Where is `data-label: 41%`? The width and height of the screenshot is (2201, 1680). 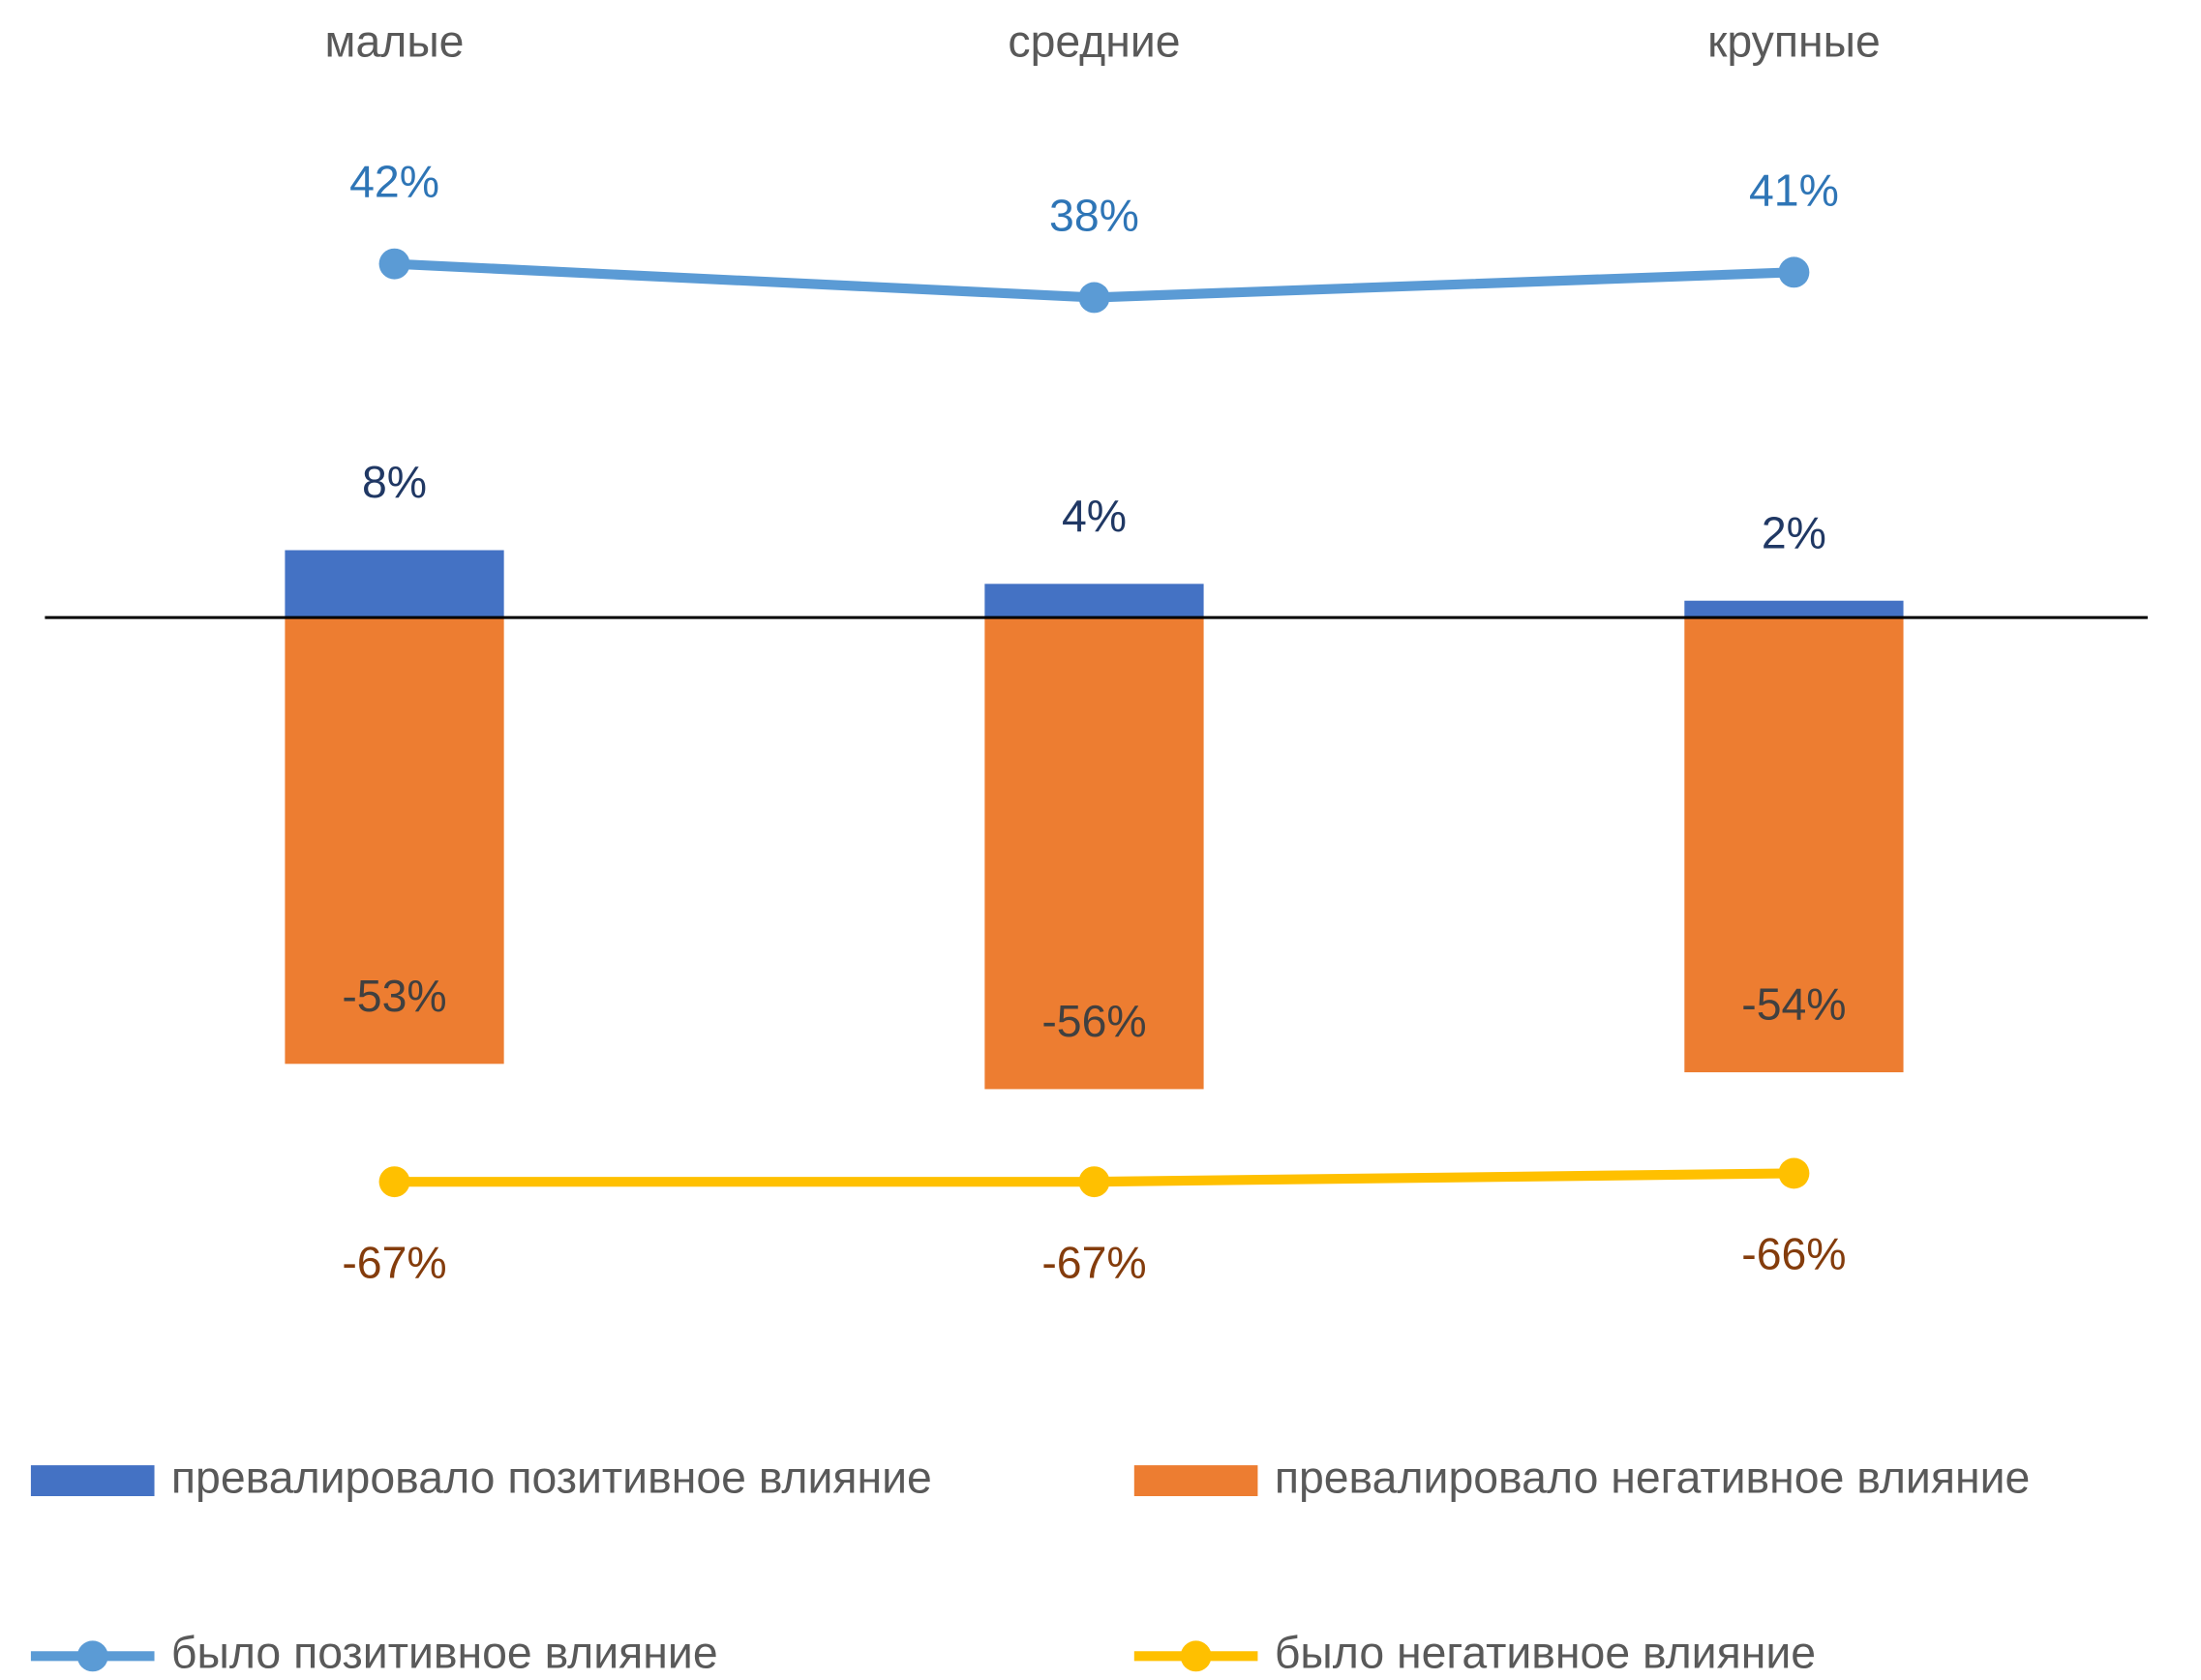 data-label: 41% is located at coordinates (1794, 190).